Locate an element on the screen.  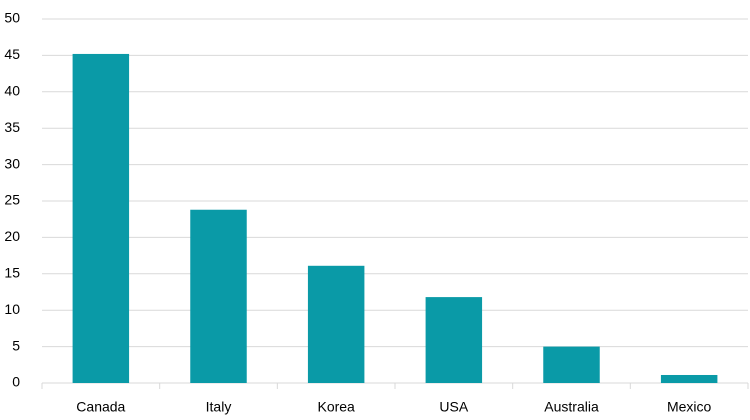
y-tick-label: 20 is located at coordinates (12, 236).